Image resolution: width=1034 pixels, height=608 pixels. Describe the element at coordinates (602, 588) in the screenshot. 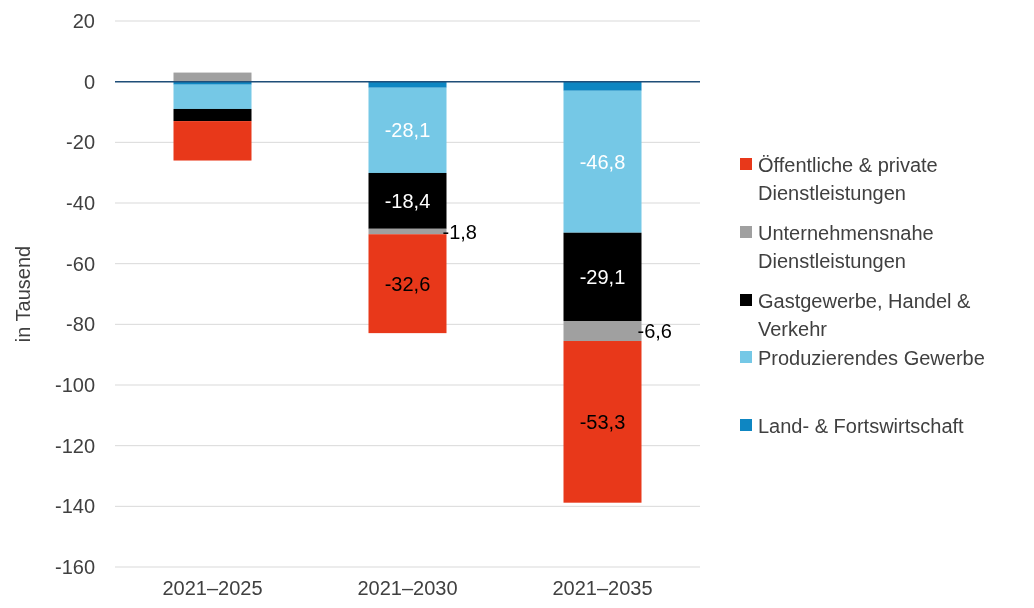

I see `x-tick-label: 2021–2035` at that location.